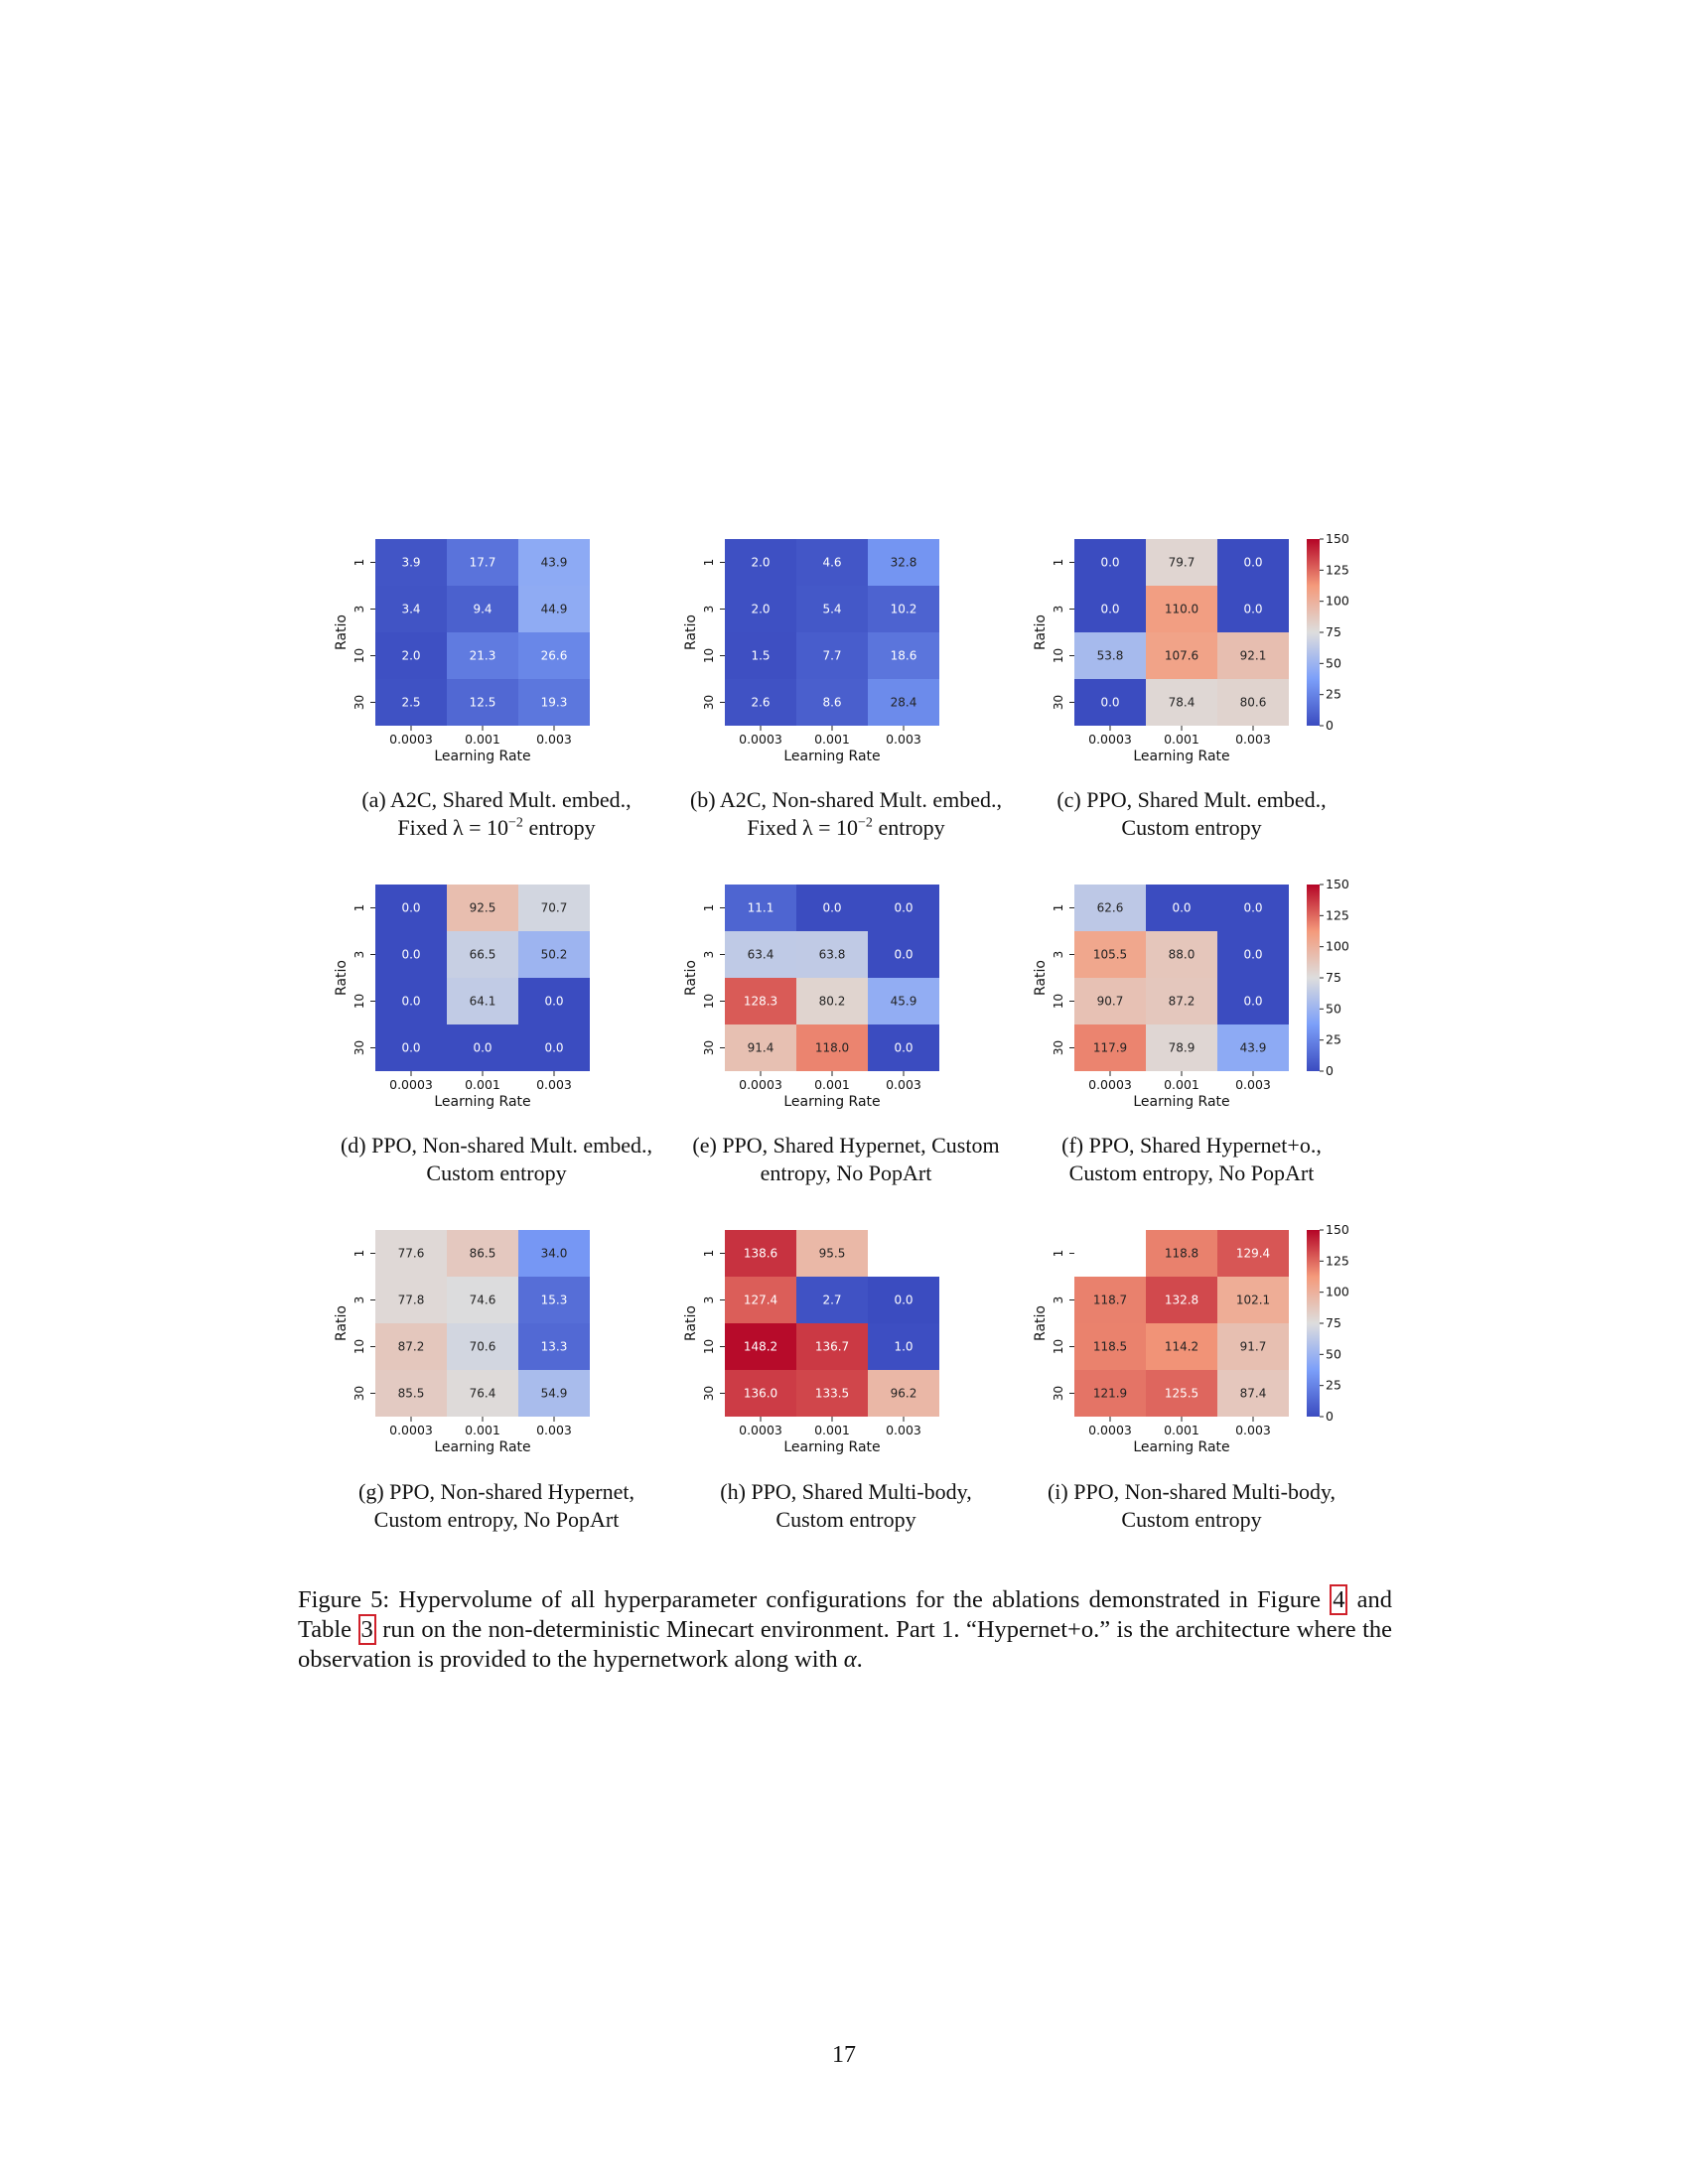 This screenshot has width=1688, height=2184. Describe the element at coordinates (410, 703) in the screenshot. I see `cell-value: 2.5` at that location.